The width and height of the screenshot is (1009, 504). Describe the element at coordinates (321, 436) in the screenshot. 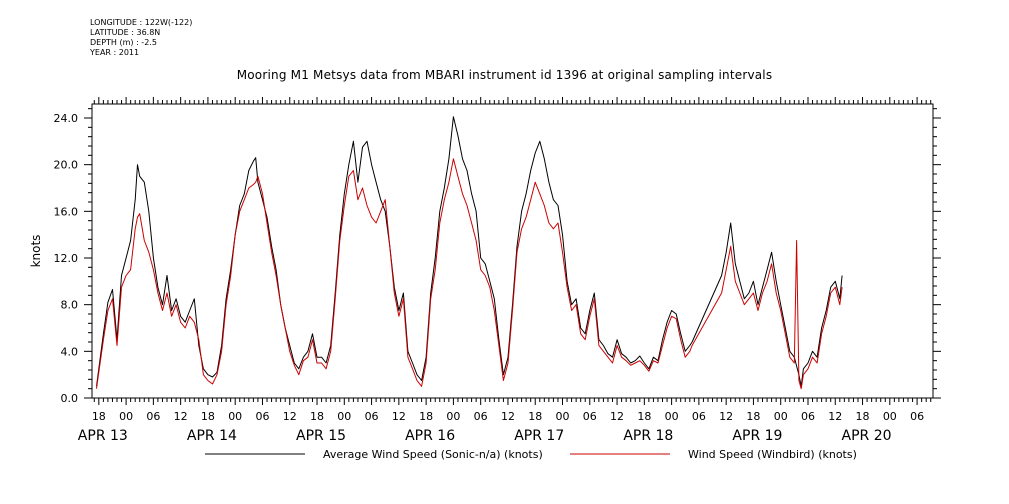

I see `day-label: APR 15` at that location.